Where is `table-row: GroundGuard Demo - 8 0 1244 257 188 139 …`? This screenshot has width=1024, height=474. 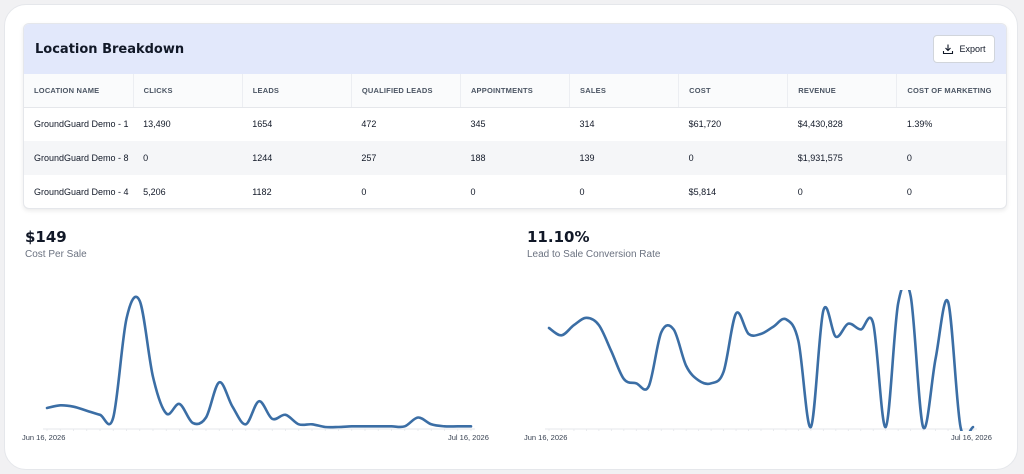
table-row: GroundGuard Demo - 8 0 1244 257 188 139 … is located at coordinates (515, 158).